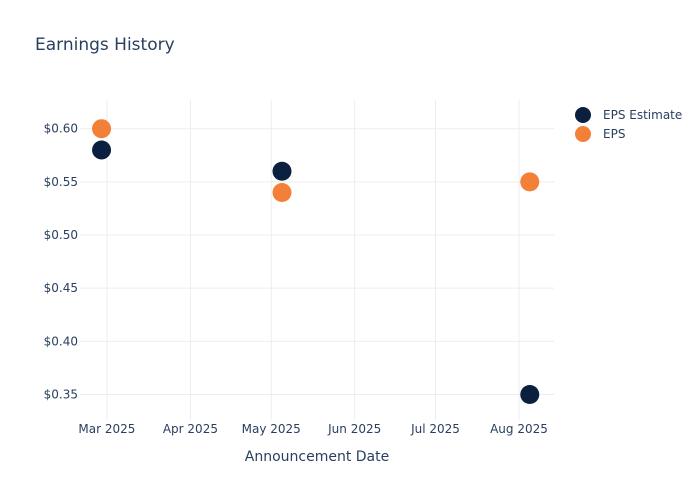 Image resolution: width=700 pixels, height=500 pixels. What do you see at coordinates (61, 129) in the screenshot?
I see `y-tick-label: $0.60` at bounding box center [61, 129].